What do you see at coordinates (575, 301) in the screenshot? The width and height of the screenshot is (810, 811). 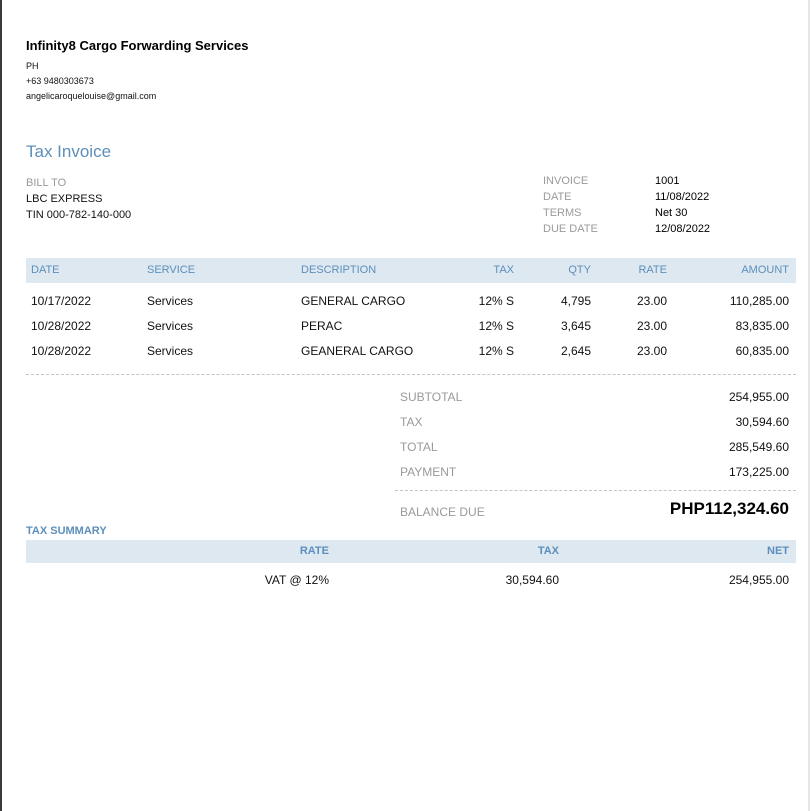 I see `row-qty: 4,795` at bounding box center [575, 301].